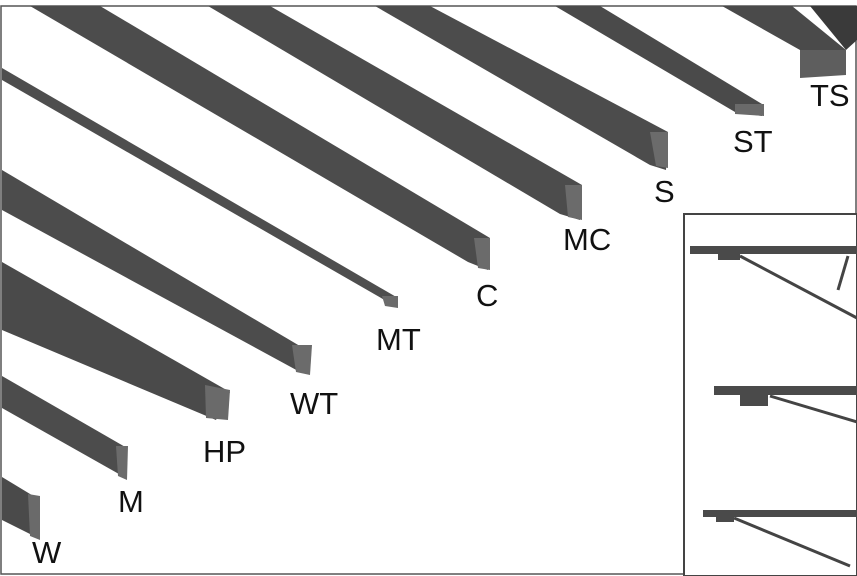  Describe the element at coordinates (65, 428) in the screenshot. I see `m-member` at that location.